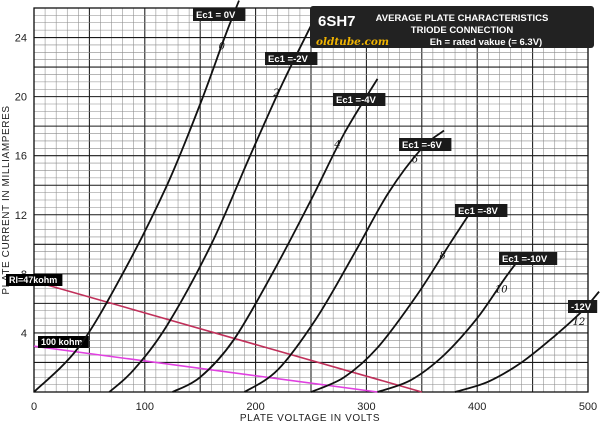  What do you see at coordinates (216, 15) in the screenshot?
I see `series-tag: Ec1 = 0V` at bounding box center [216, 15].